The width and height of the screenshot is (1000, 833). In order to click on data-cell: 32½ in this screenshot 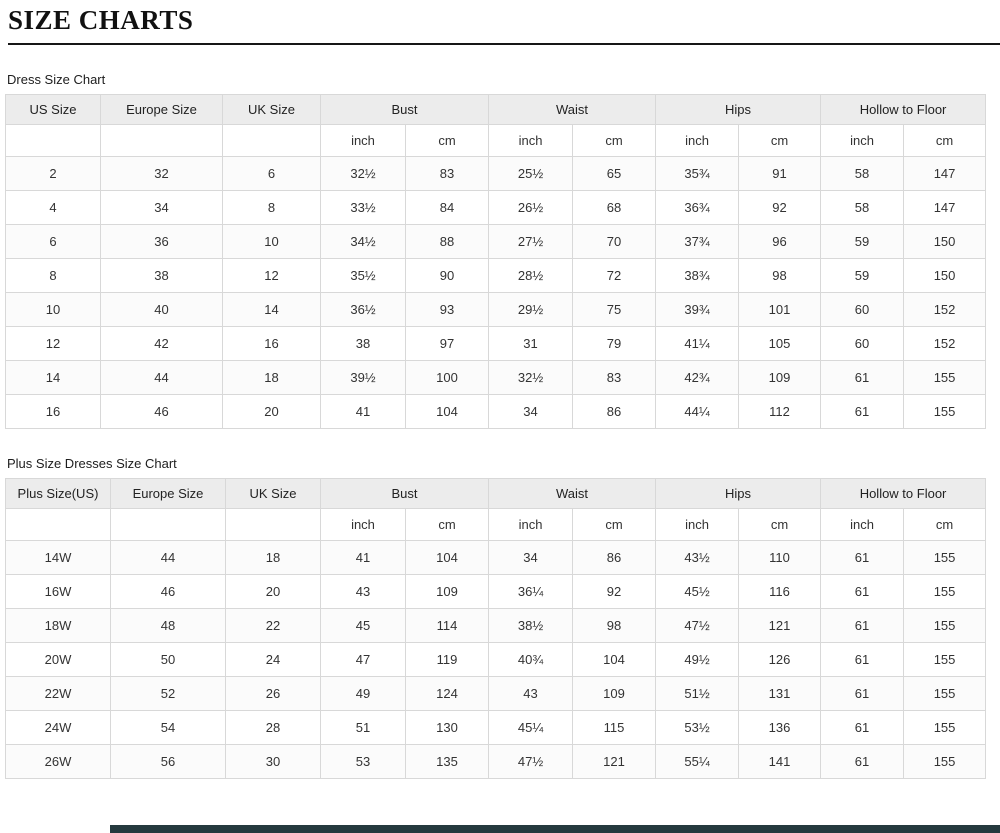, I will do `click(363, 173)`.